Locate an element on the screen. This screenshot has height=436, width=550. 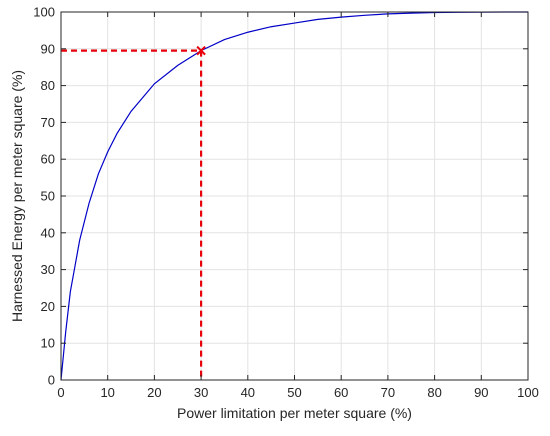
y-axis-label: Harnessed Energy per meter square (%) is located at coordinates (17, 196).